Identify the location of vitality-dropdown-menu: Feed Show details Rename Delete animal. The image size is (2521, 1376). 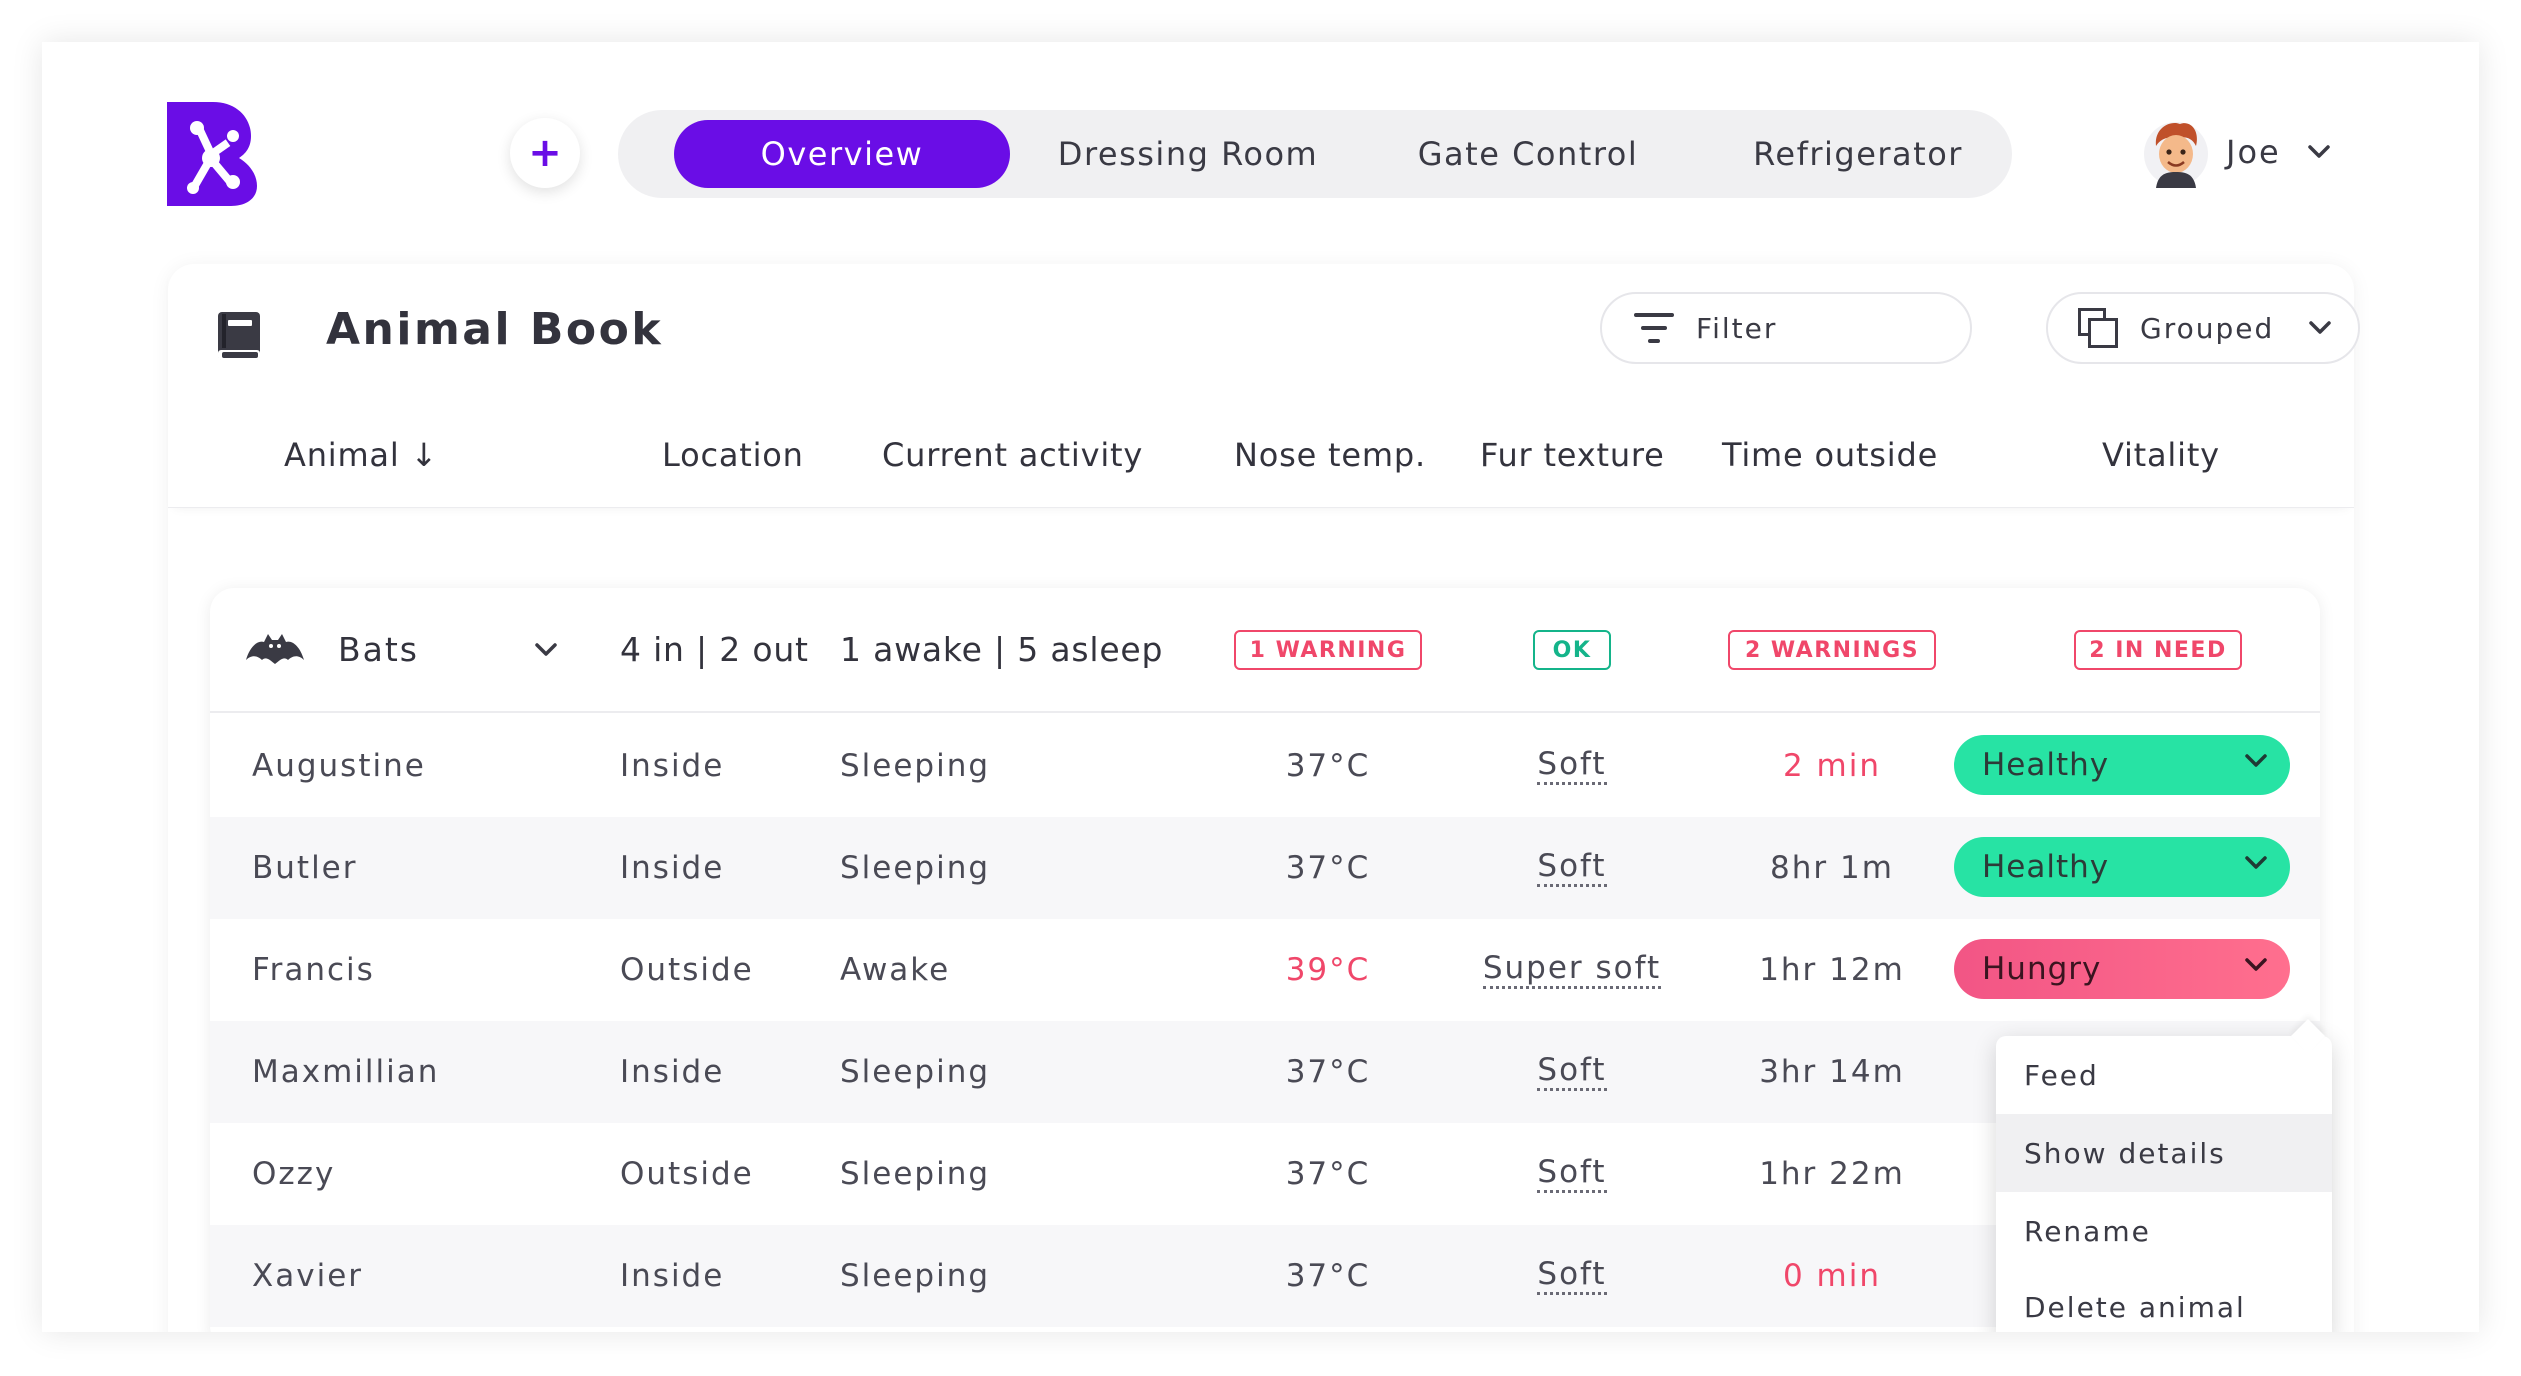
(2164, 1175).